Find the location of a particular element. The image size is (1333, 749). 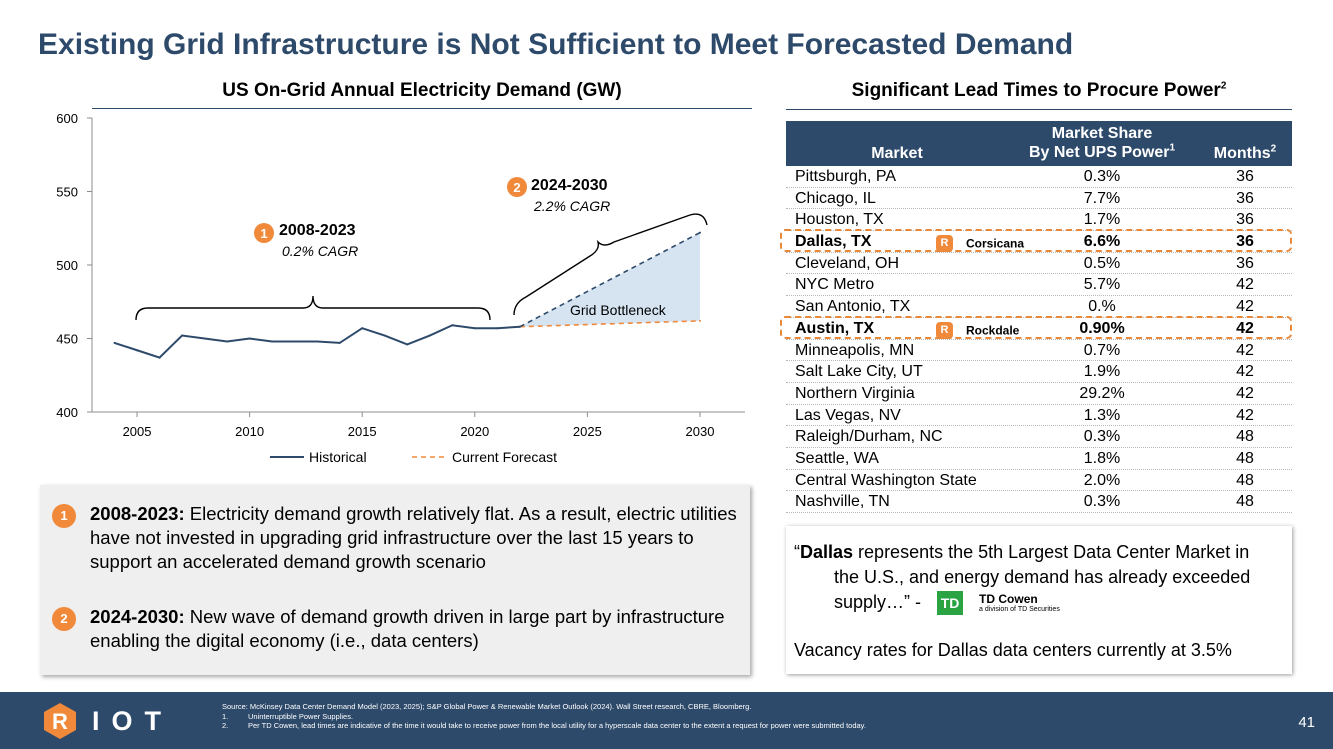

y-tick-label: 550 is located at coordinates (67, 192).